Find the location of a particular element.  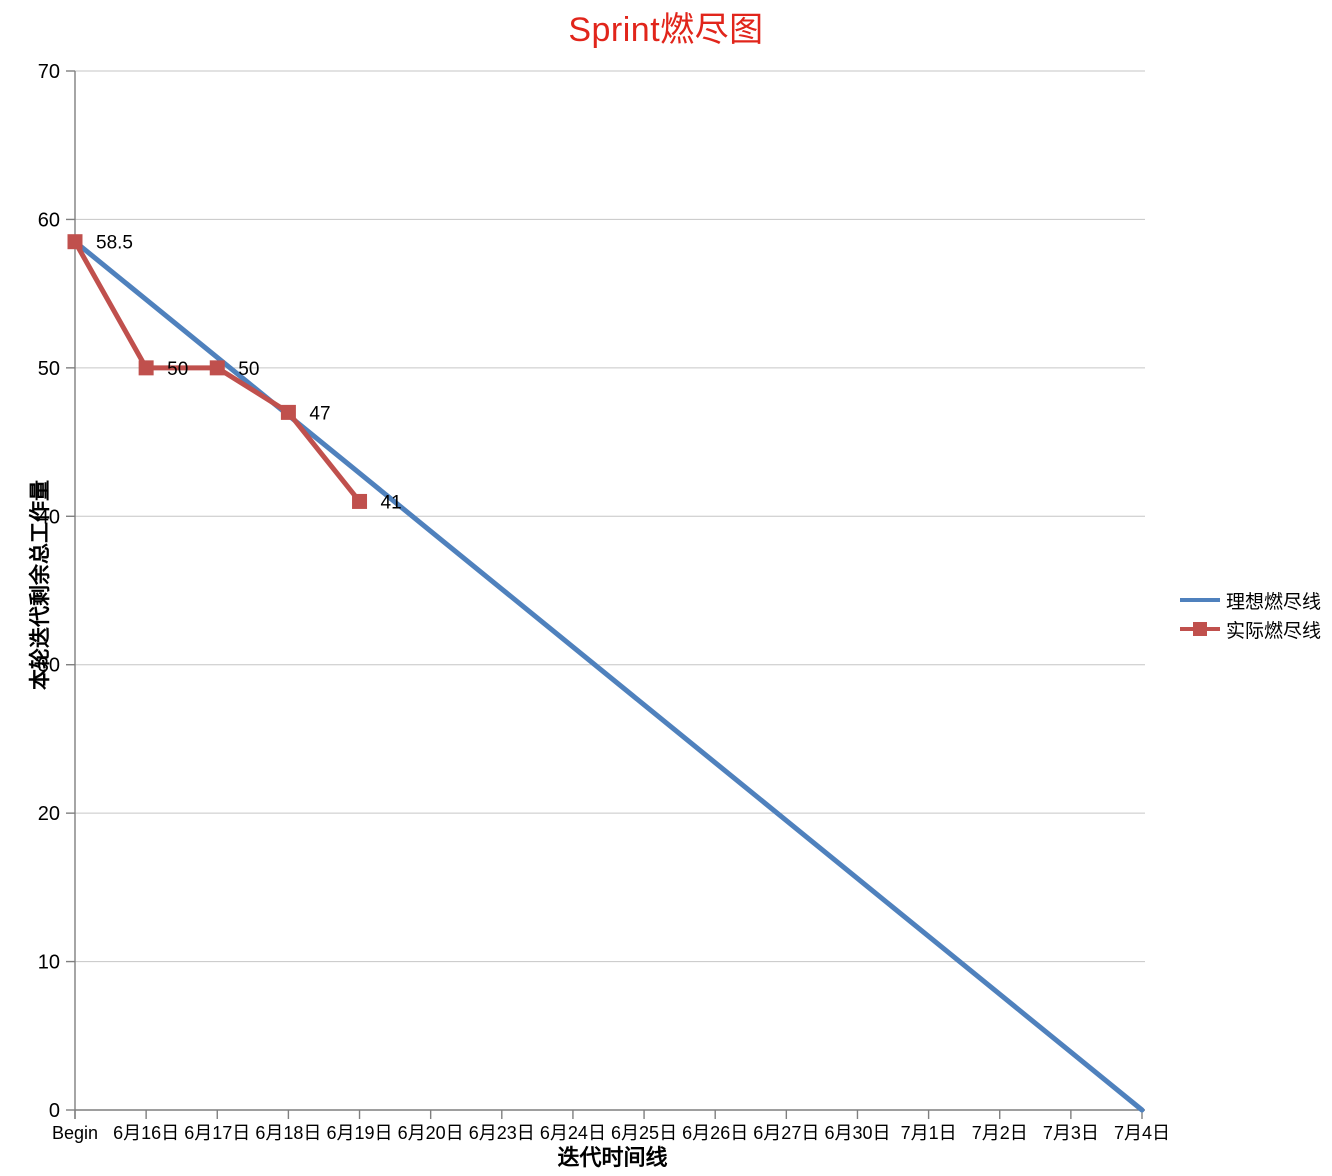

legend-item-actual: 实际燃尽线 is located at coordinates (1250, 630).